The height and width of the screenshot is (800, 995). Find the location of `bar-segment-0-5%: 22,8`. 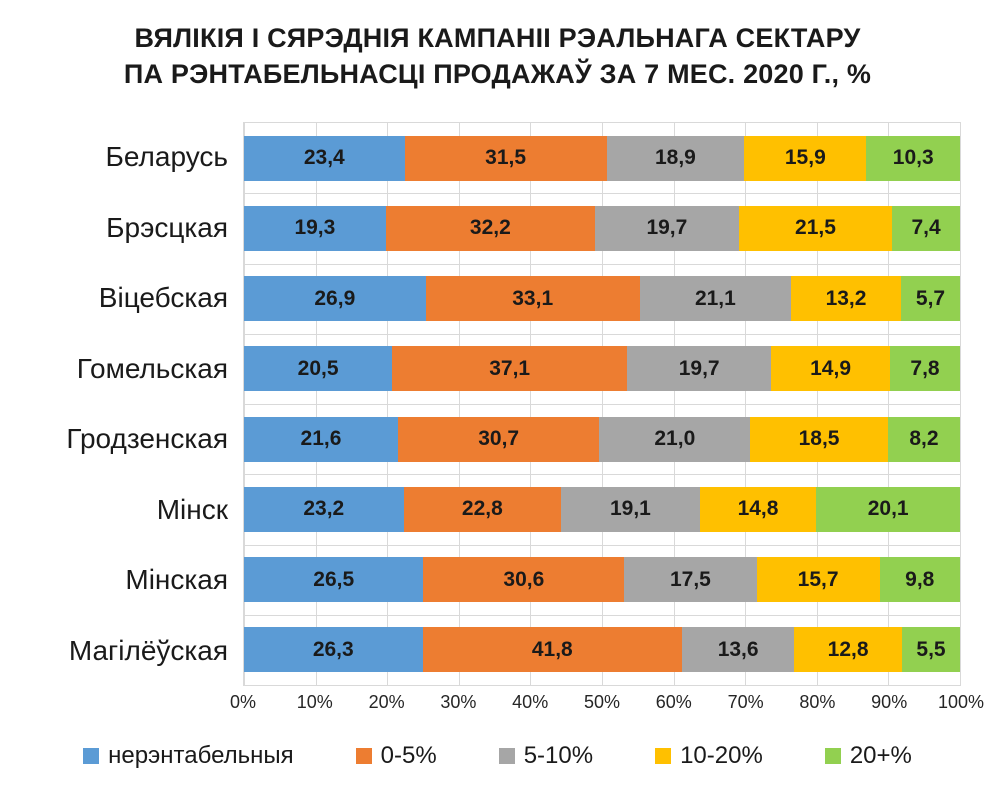

bar-segment-0-5%: 22,8 is located at coordinates (482, 509).